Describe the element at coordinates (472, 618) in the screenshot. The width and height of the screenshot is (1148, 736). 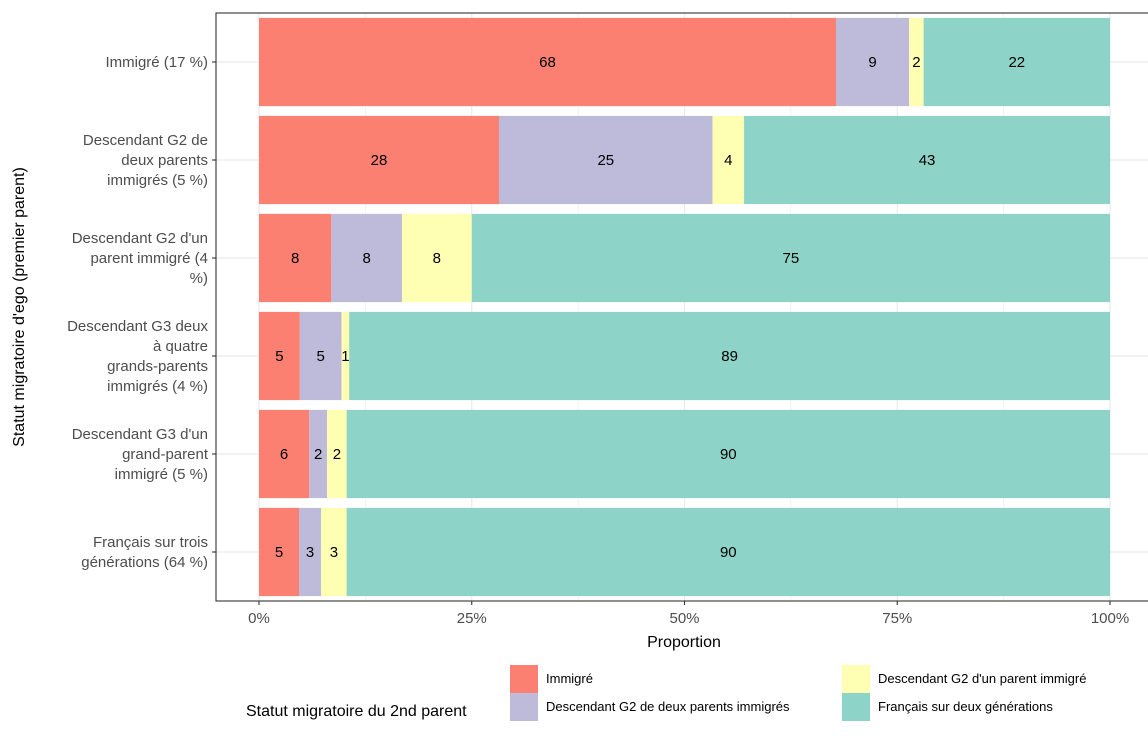
I see `x-tick-label: 25%` at that location.